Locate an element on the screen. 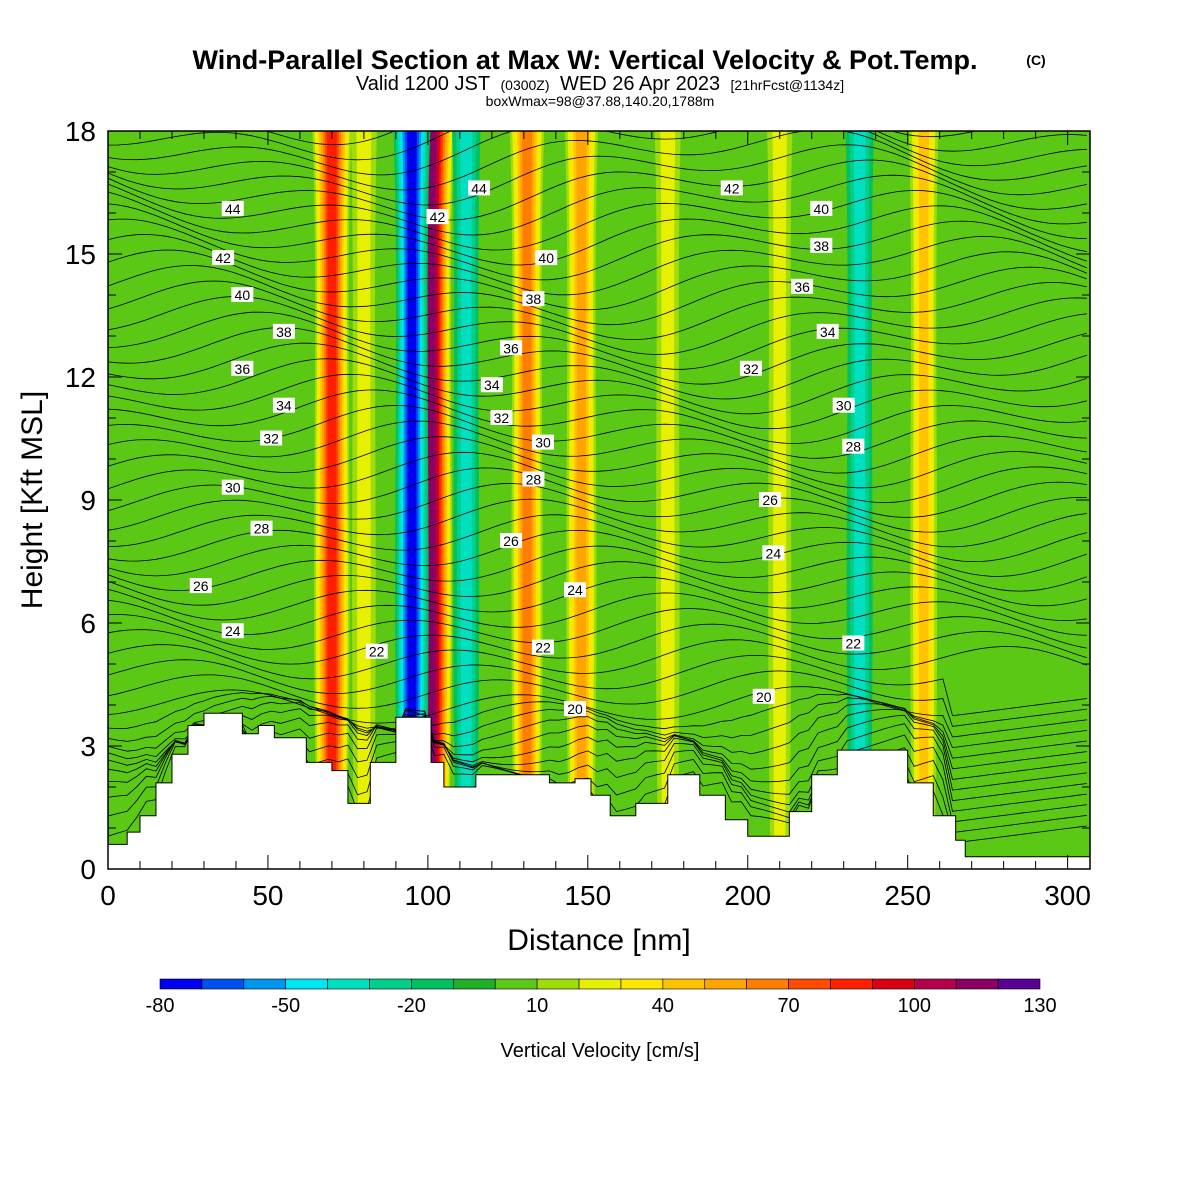 The height and width of the screenshot is (1200, 1200). x-tick-label: 100 is located at coordinates (428, 895).